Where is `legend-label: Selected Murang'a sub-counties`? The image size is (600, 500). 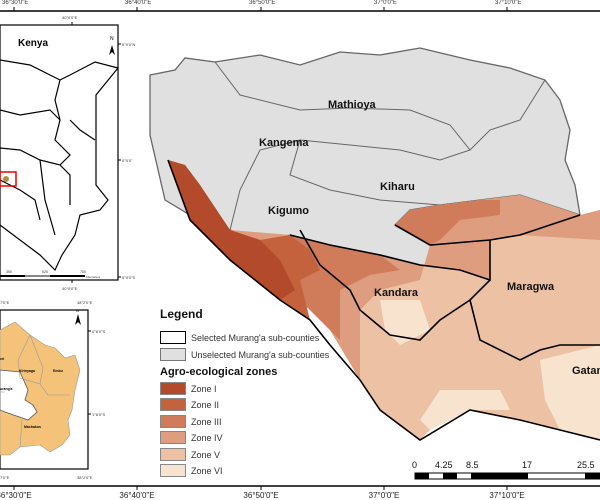 legend-label: Selected Murang'a sub-counties is located at coordinates (255, 337).